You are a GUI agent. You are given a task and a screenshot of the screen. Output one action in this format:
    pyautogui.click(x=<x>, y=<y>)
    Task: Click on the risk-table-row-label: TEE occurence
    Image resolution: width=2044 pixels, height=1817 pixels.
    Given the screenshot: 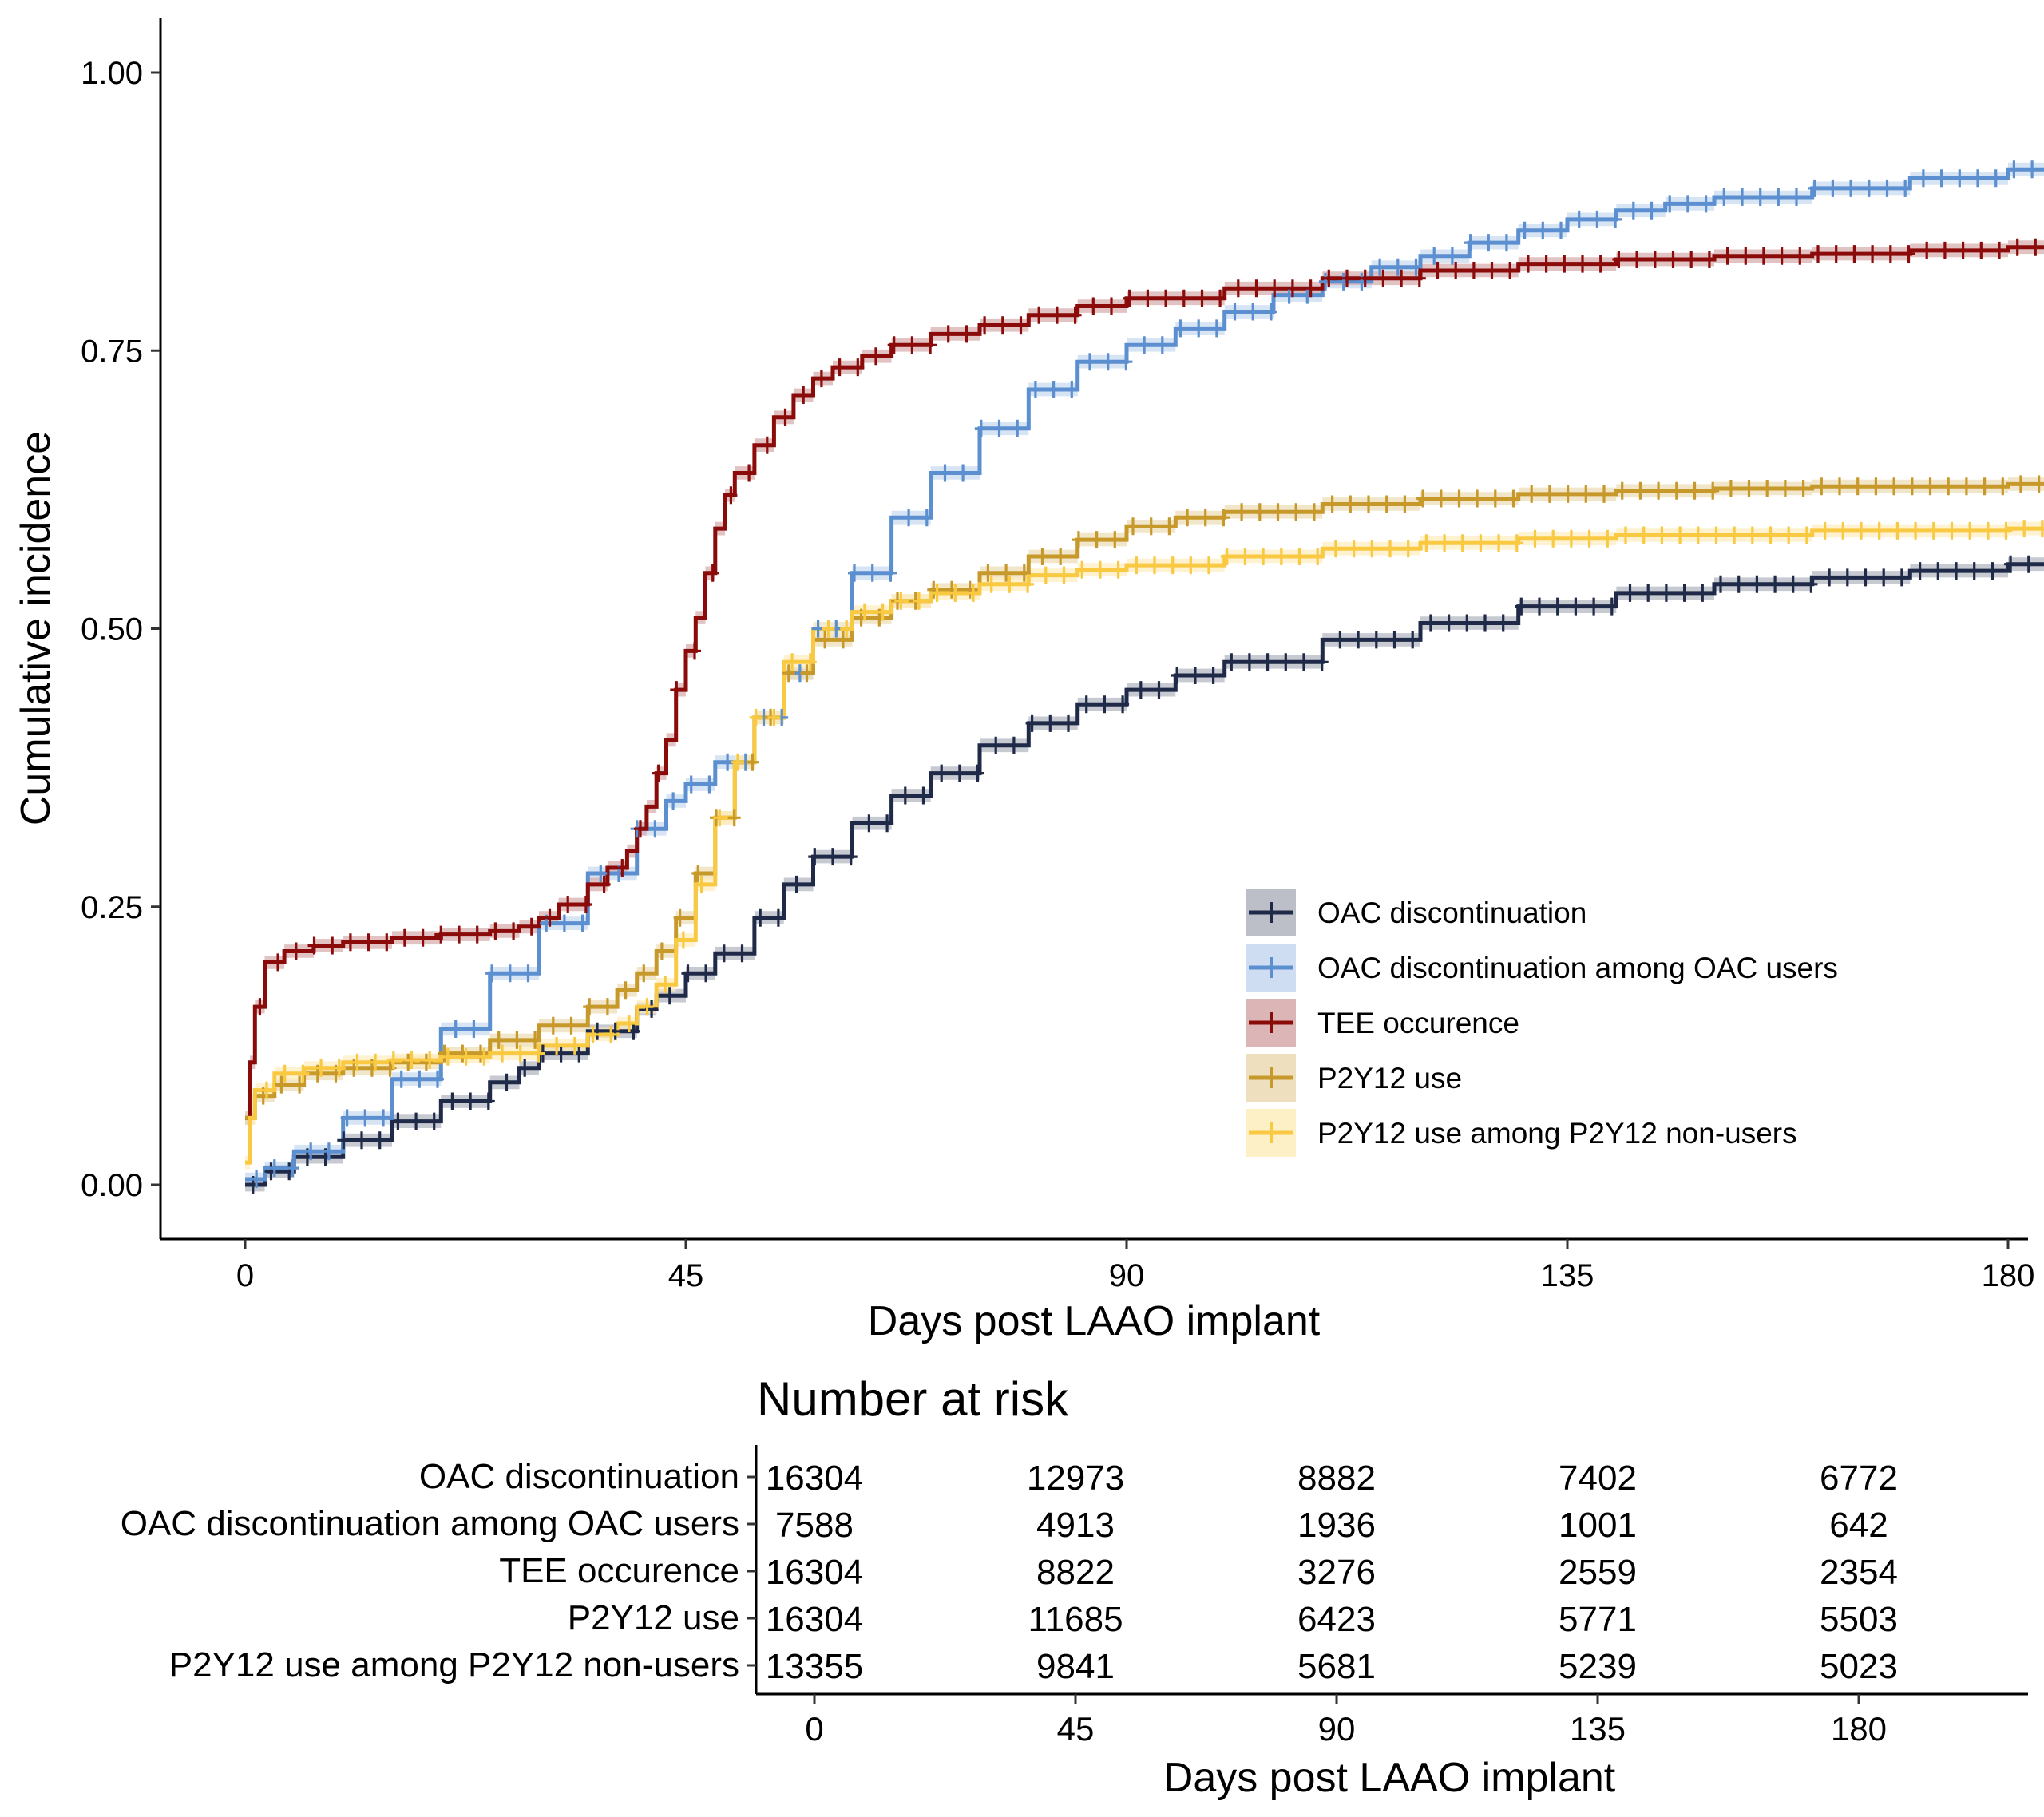 What is the action you would take?
    pyautogui.click(x=619, y=1571)
    